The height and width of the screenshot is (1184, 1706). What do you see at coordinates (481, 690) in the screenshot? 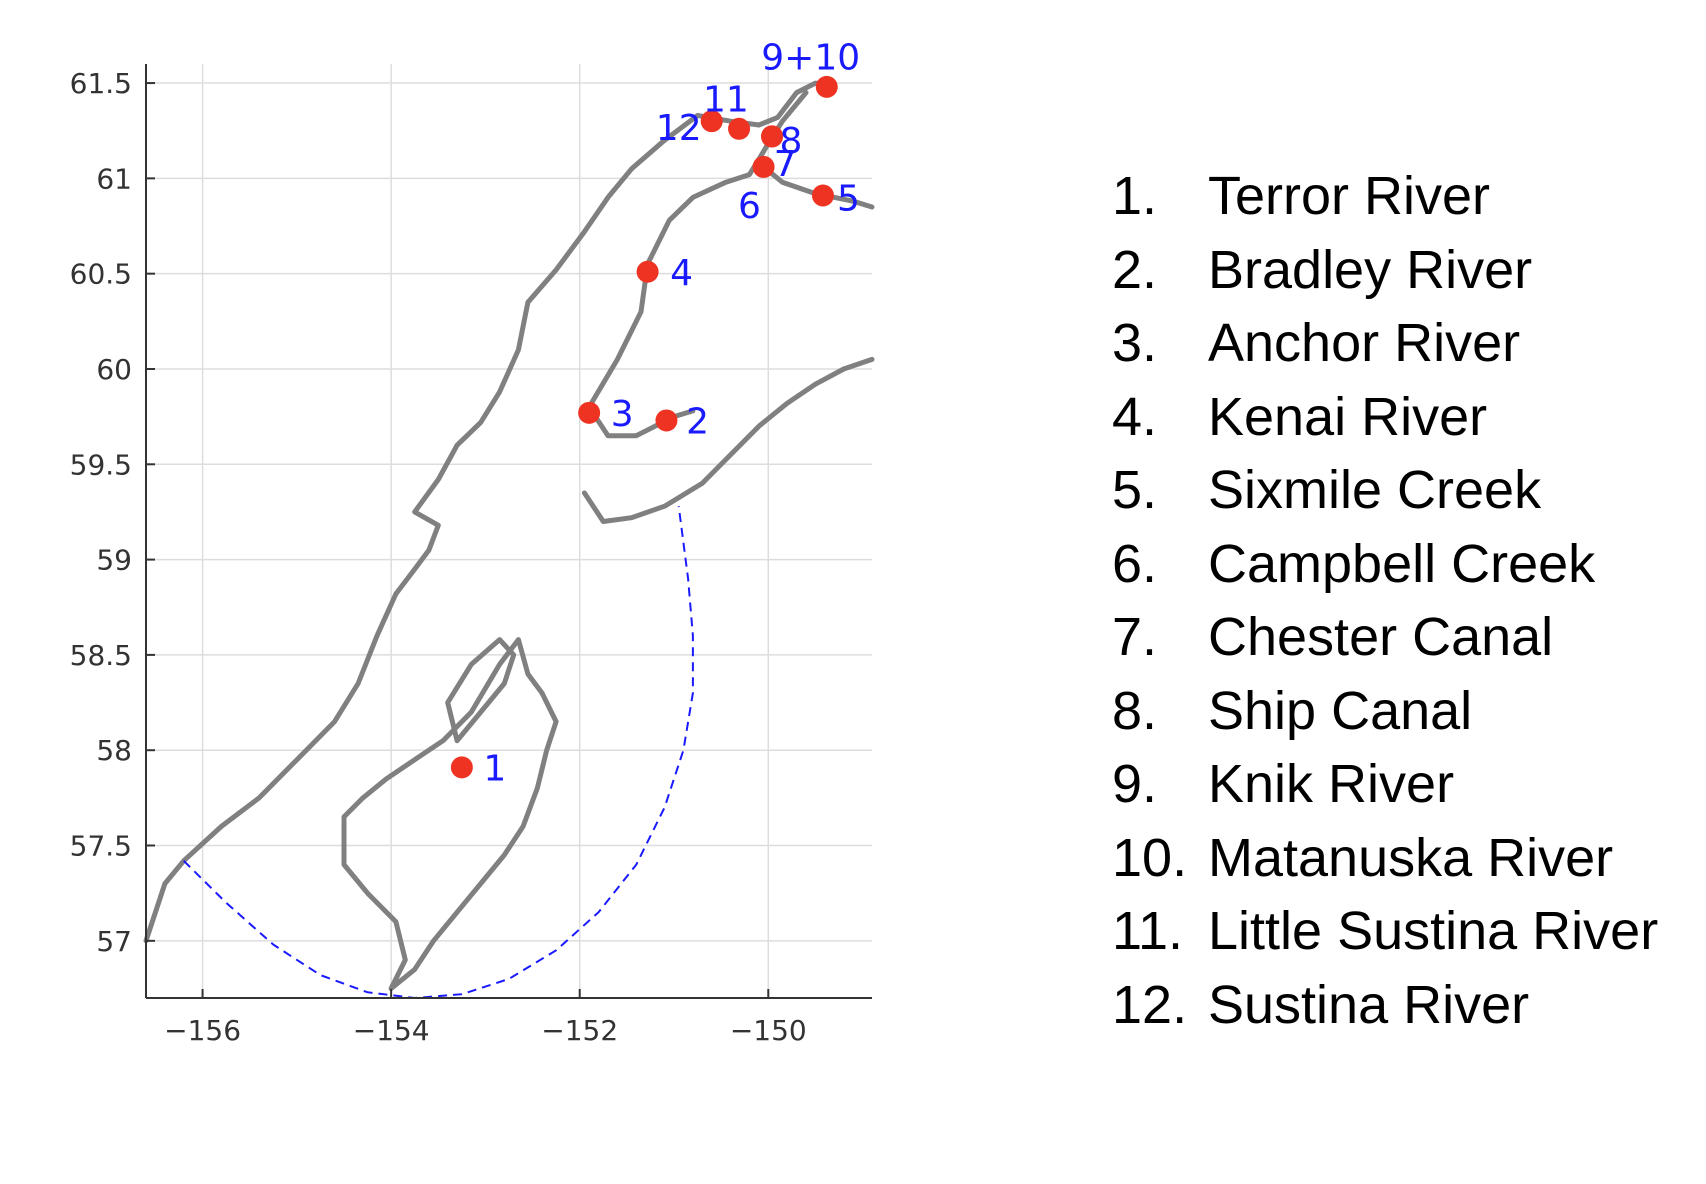
I see `coastline-afognak-island` at bounding box center [481, 690].